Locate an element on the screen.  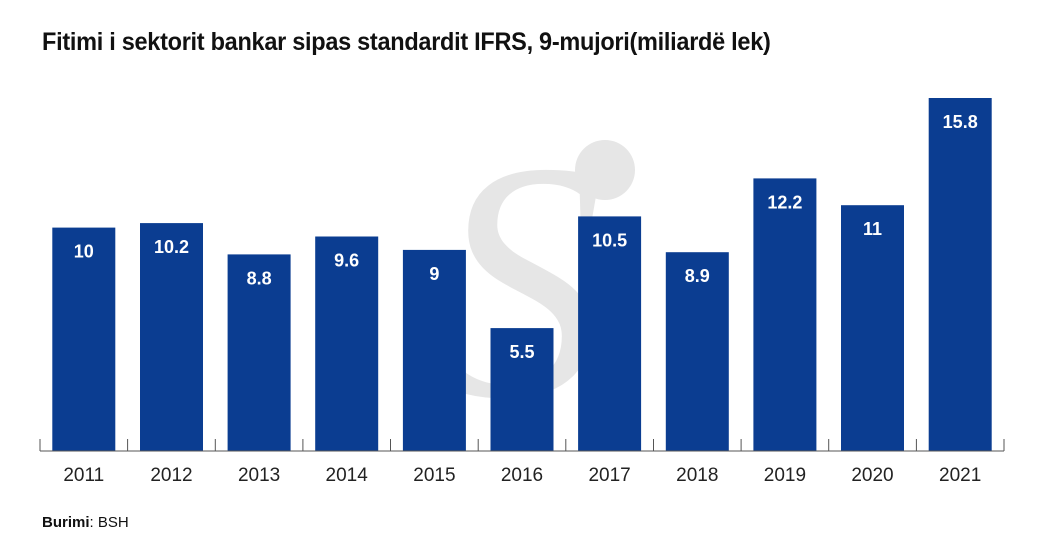
data-label-2018: 8.9 is located at coordinates (697, 276).